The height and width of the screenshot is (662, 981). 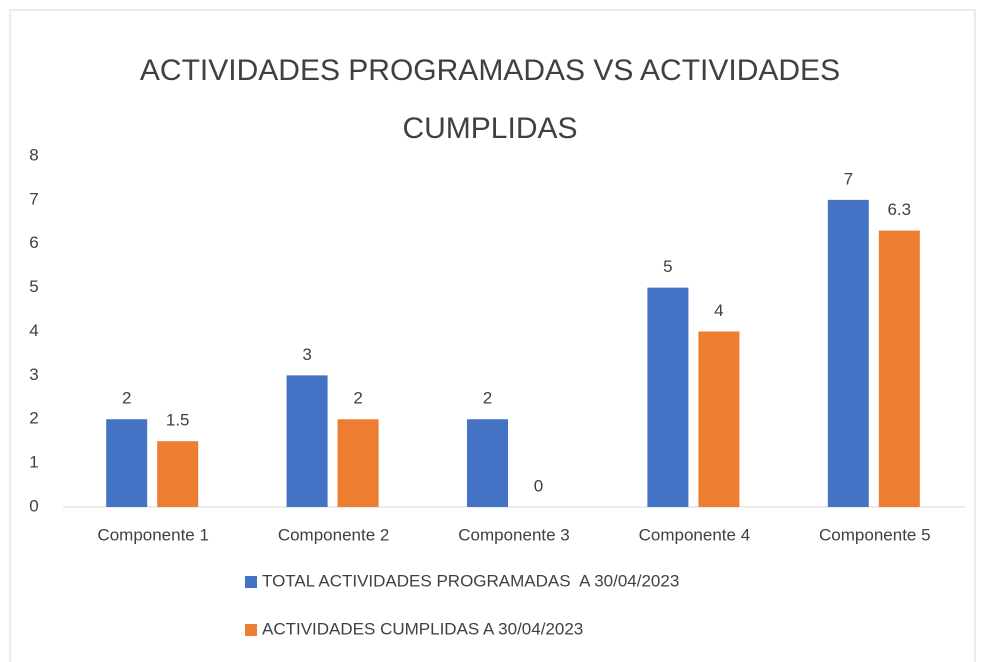 I want to click on x-tick-label: Componente 2, so click(x=334, y=534).